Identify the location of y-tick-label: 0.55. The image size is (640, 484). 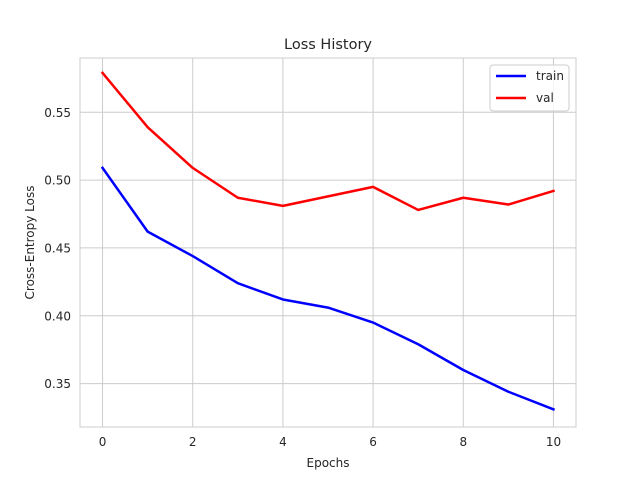
(57, 113).